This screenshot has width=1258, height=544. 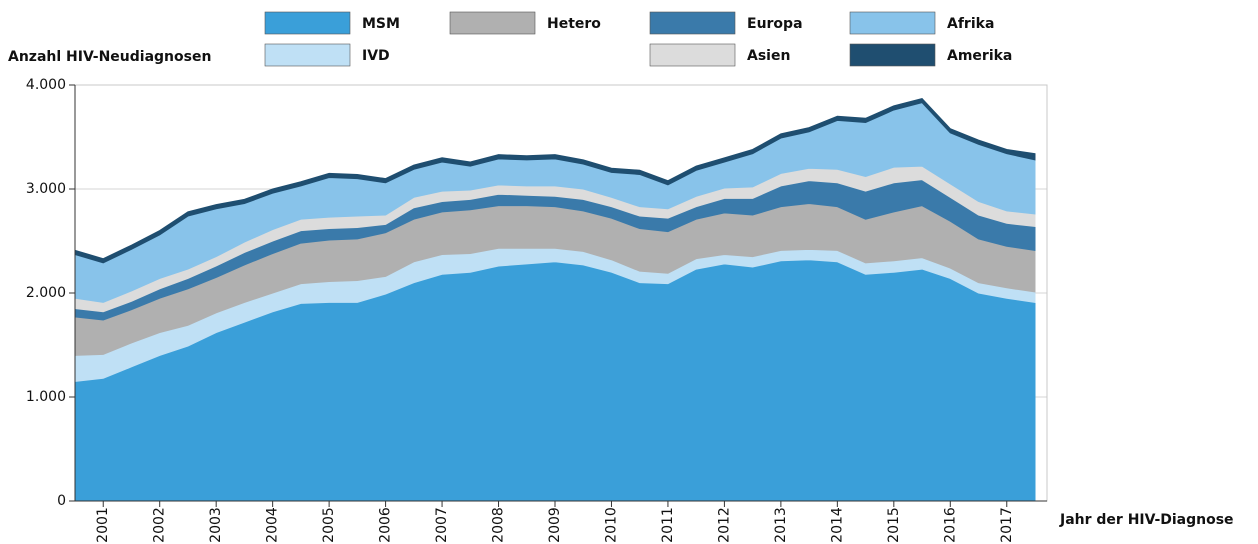 What do you see at coordinates (386, 525) in the screenshot?
I see `x-tick-label: 2006` at bounding box center [386, 525].